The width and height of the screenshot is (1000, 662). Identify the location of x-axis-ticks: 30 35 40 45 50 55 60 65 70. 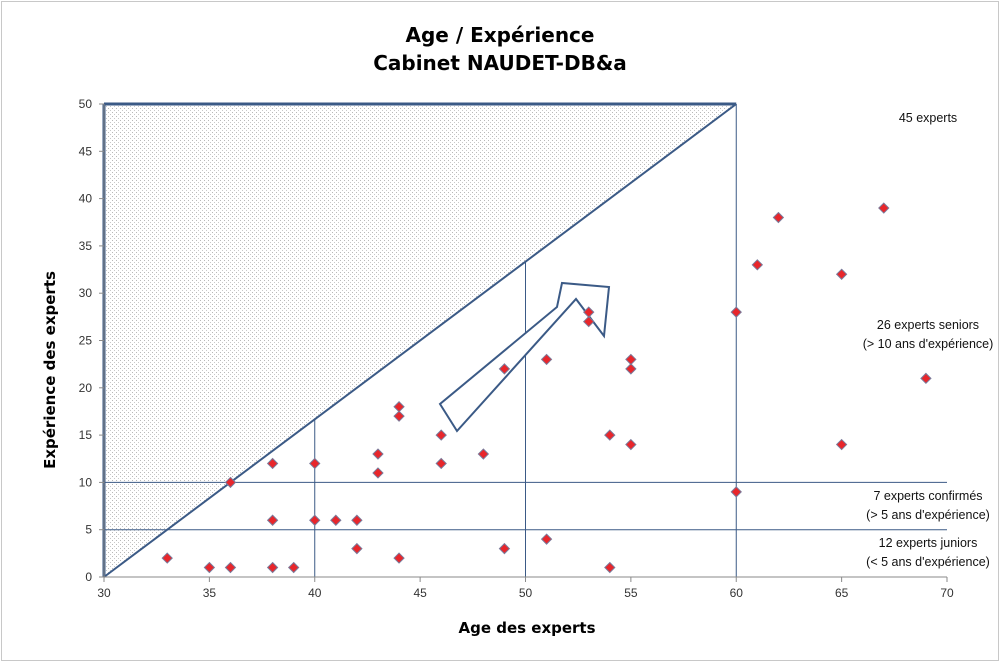
(525, 588).